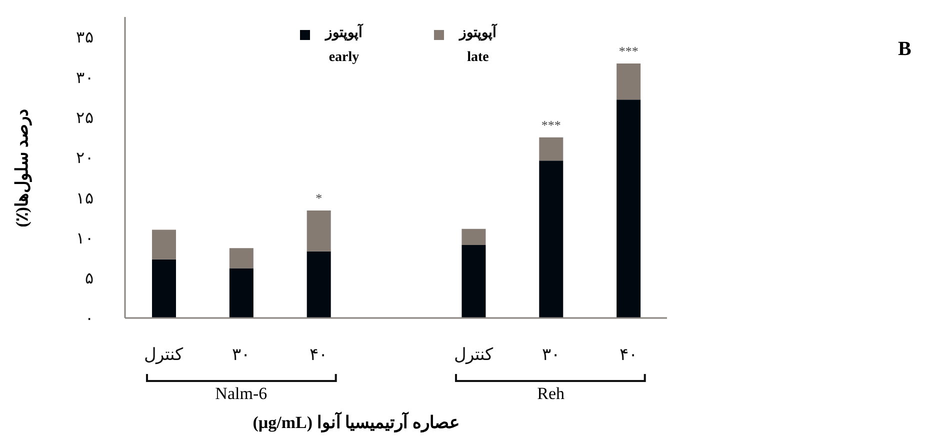  What do you see at coordinates (319, 198) in the screenshot?
I see `data-label: *` at bounding box center [319, 198].